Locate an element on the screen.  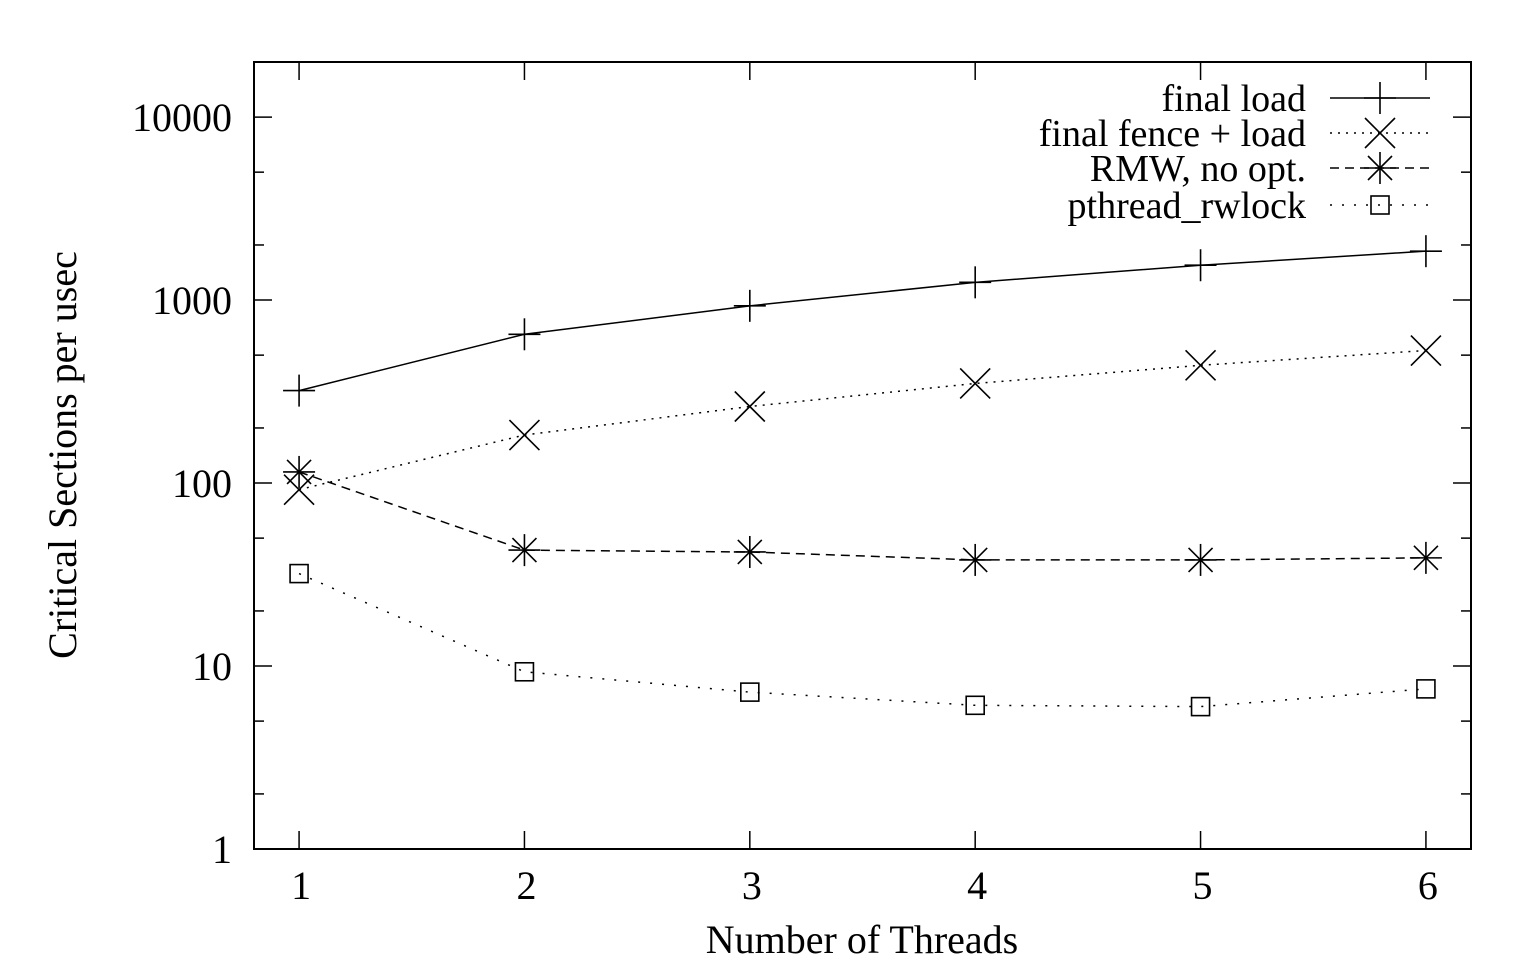
legend-label: final load is located at coordinates (1233, 99).